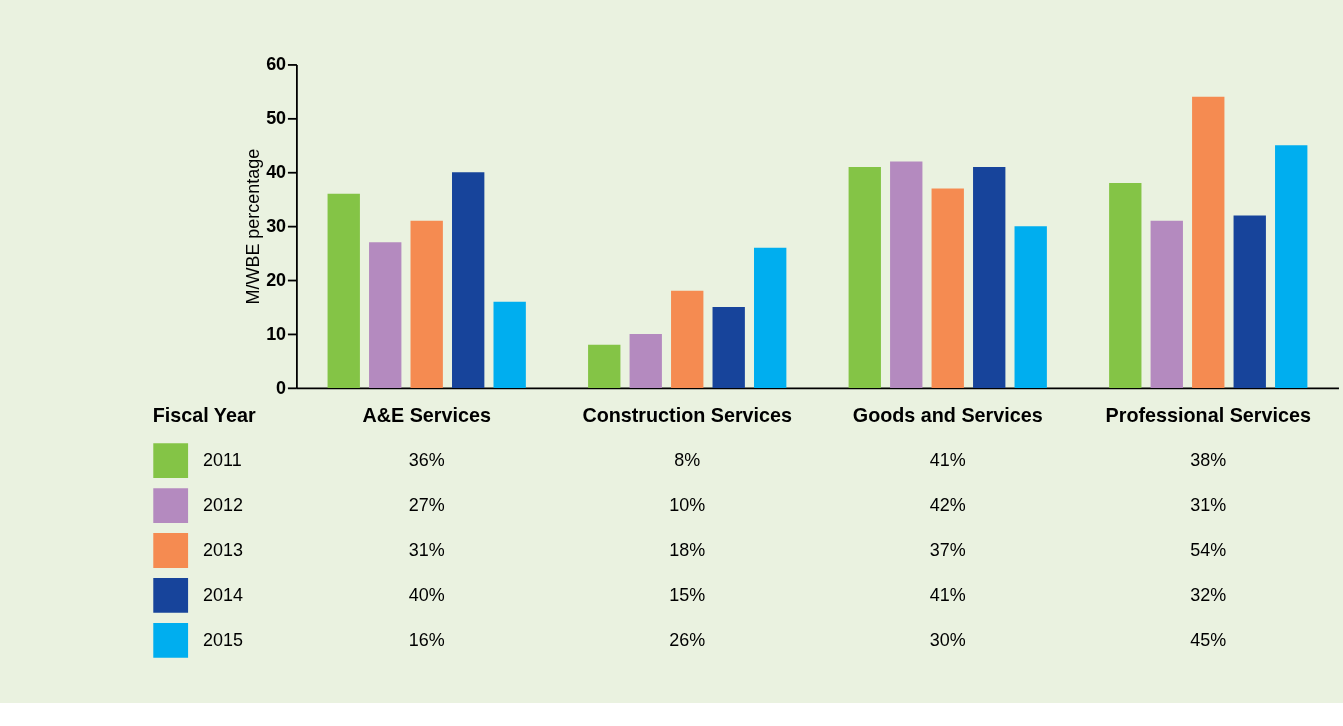 Image resolution: width=1343 pixels, height=726 pixels. I want to click on y-tick-label: 60, so click(276, 64).